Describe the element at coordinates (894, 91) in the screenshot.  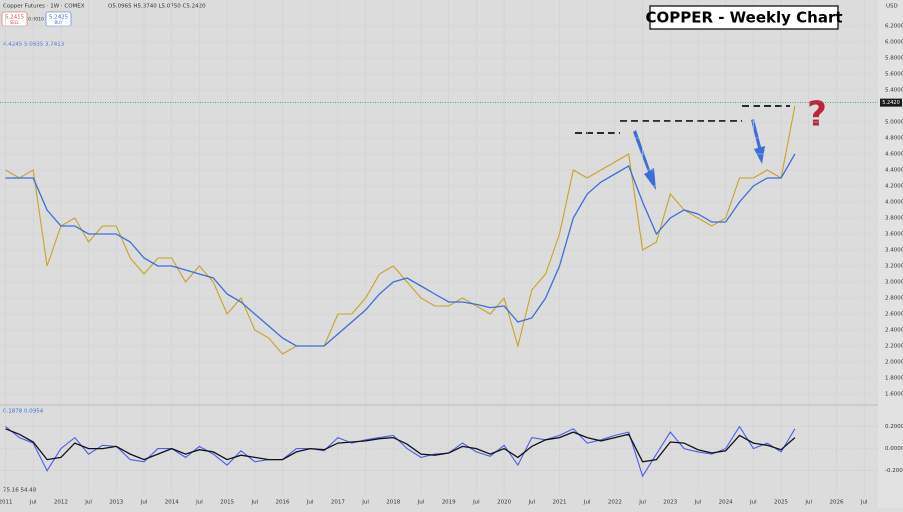
I see `y-tick-label: 5.4000` at that location.